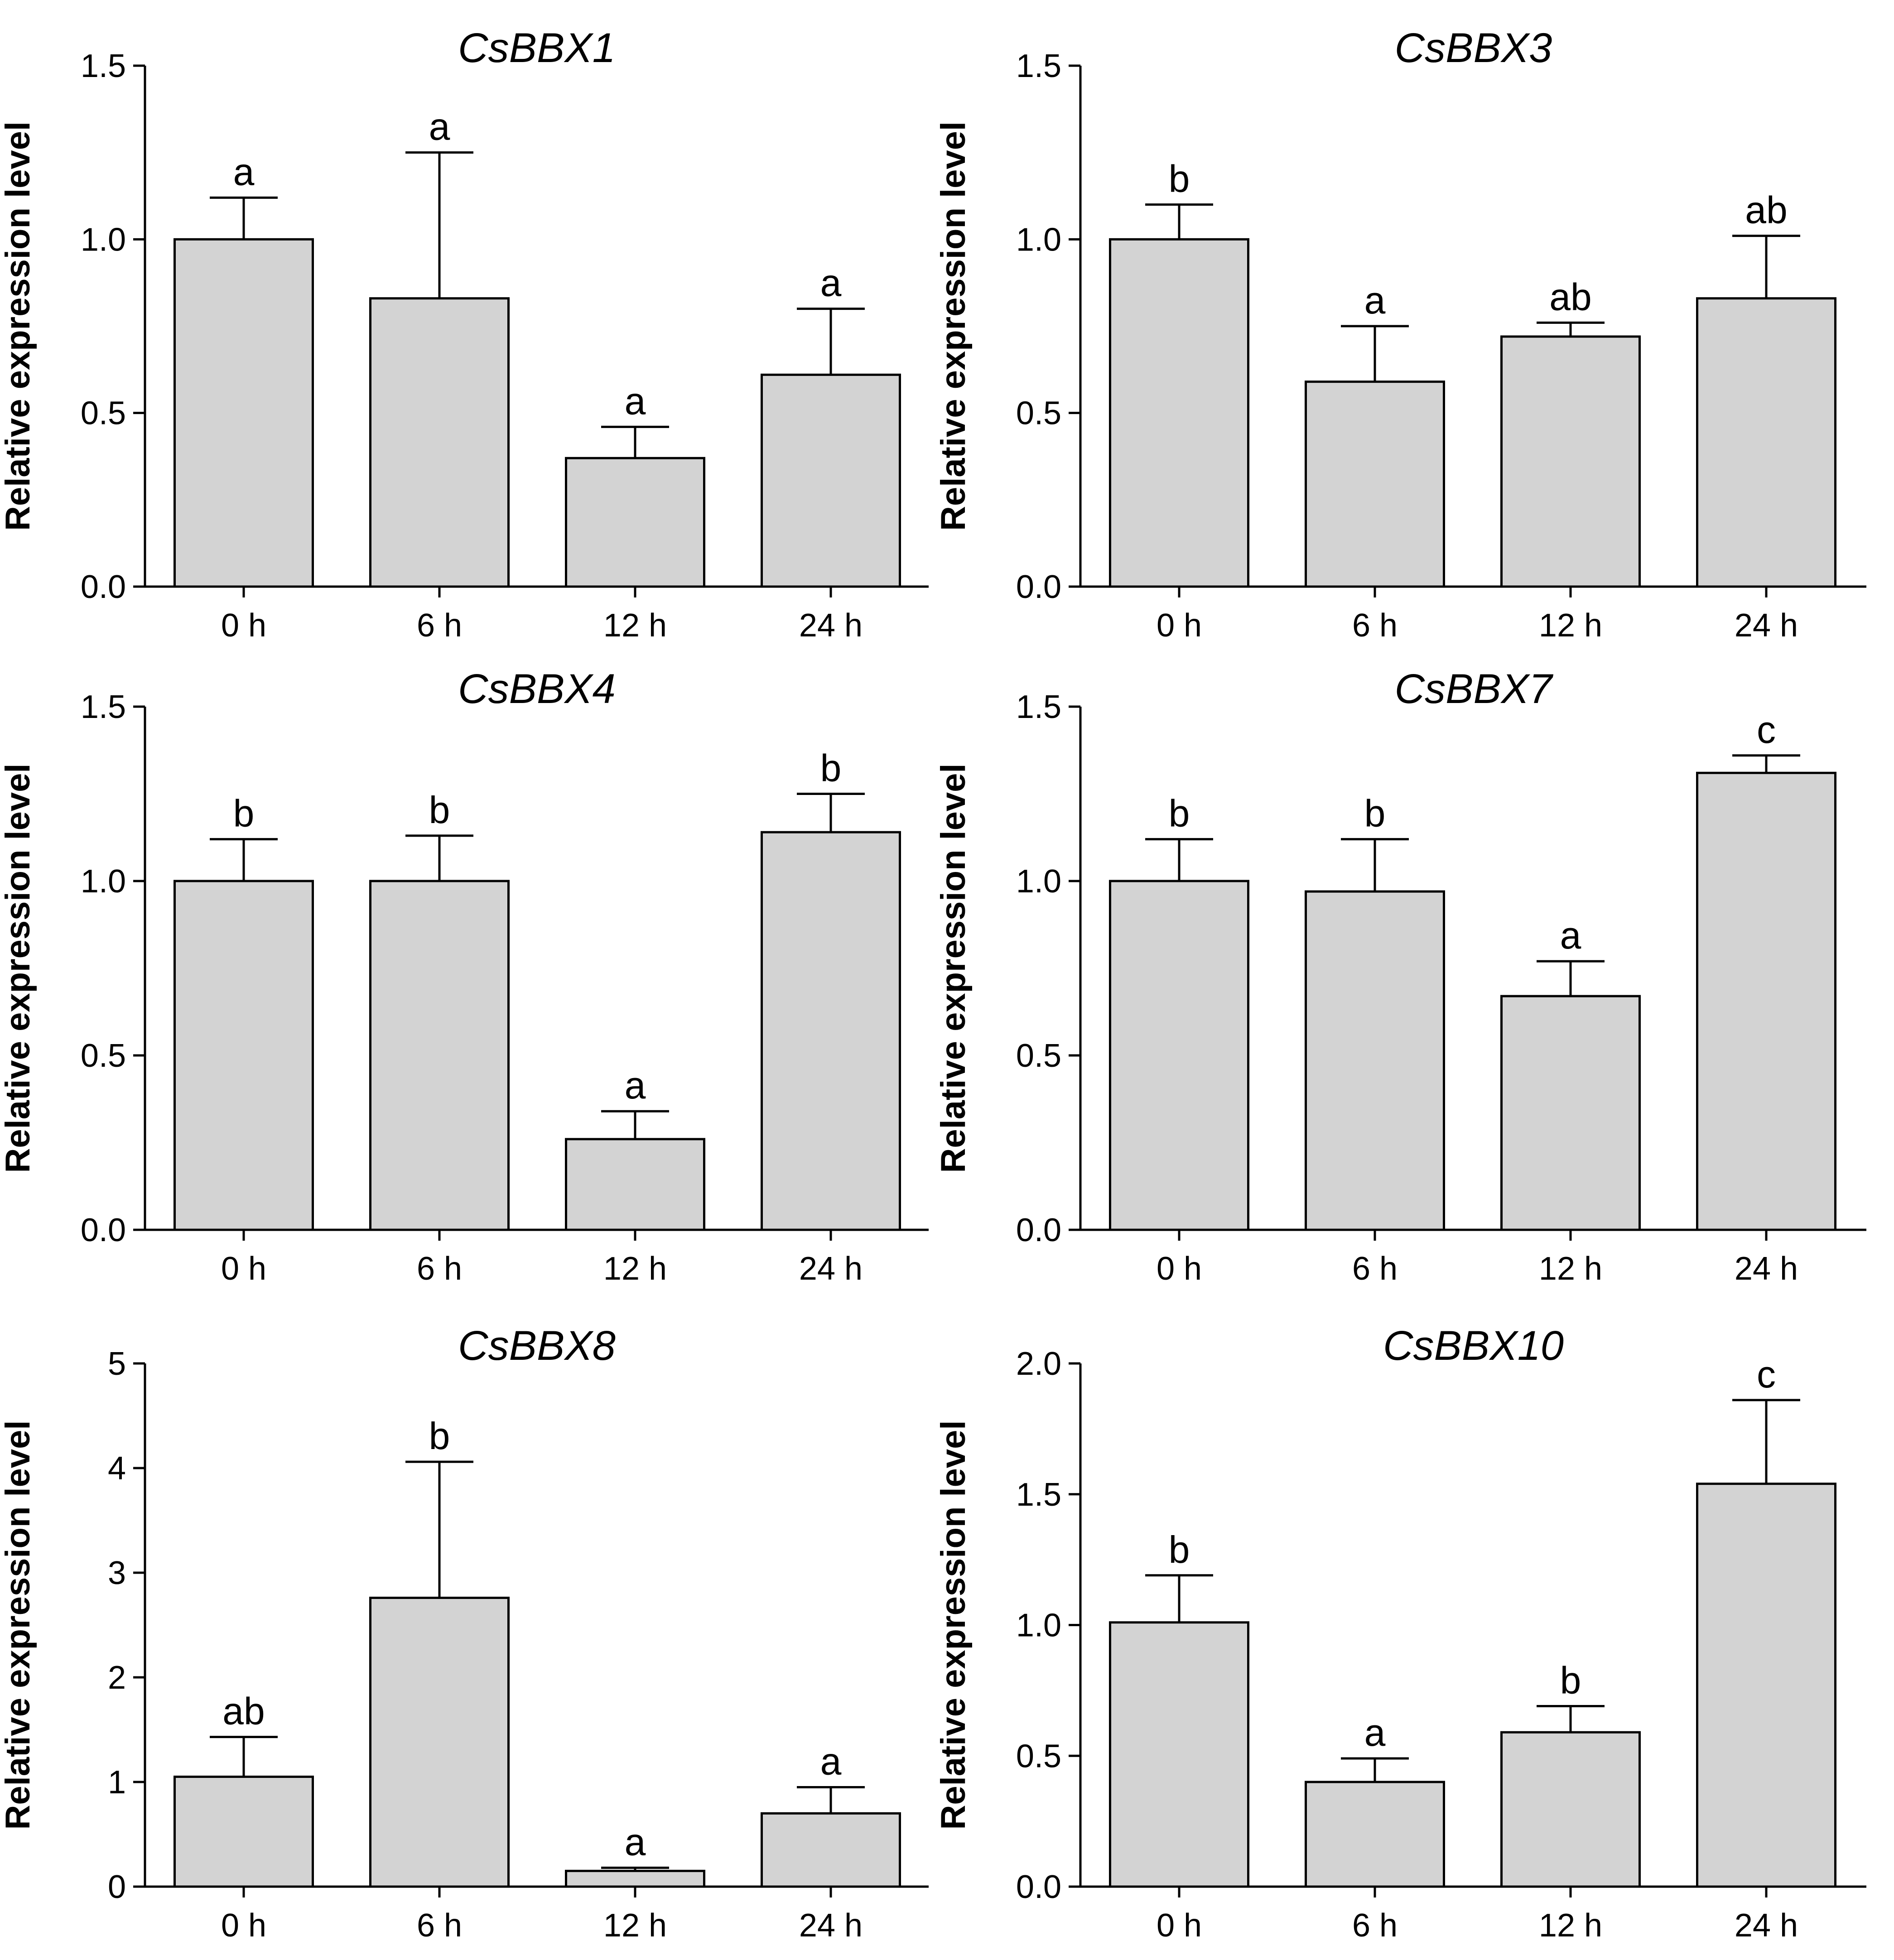  What do you see at coordinates (537, 1346) in the screenshot?
I see `chart-title: CsBBX8` at bounding box center [537, 1346].